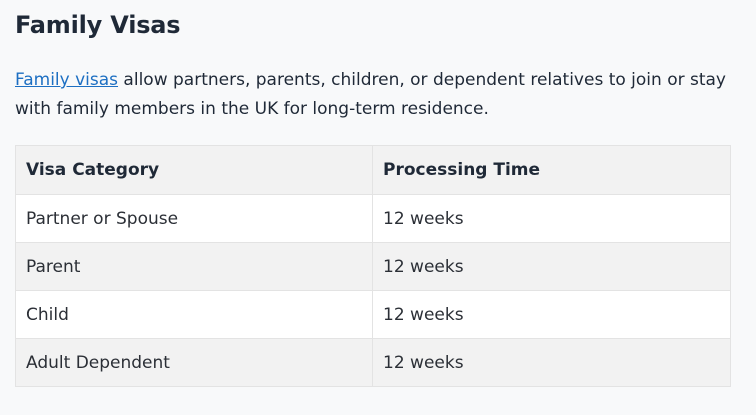  I want to click on page-title: Family Visas, so click(98, 25).